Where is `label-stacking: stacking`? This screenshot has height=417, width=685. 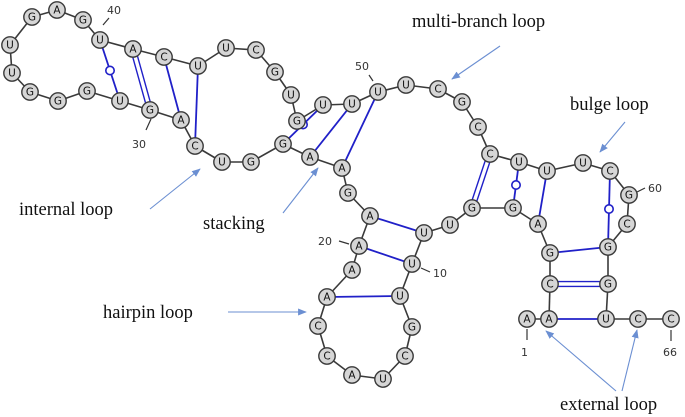 label-stacking: stacking is located at coordinates (234, 224).